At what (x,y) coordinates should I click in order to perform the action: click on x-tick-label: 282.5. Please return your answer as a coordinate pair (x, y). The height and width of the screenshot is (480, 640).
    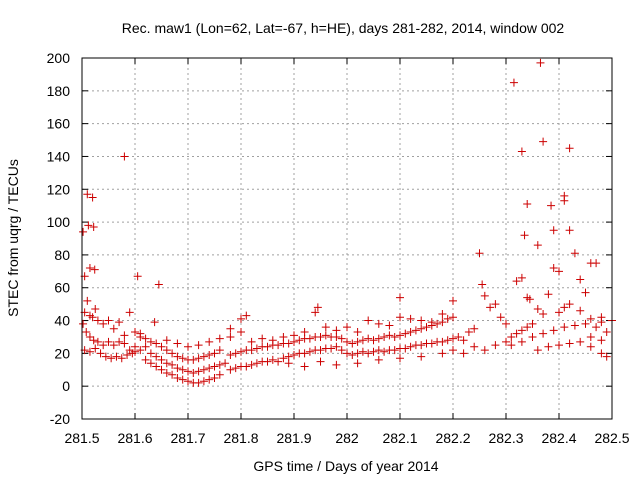
    Looking at the image, I should click on (611, 438).